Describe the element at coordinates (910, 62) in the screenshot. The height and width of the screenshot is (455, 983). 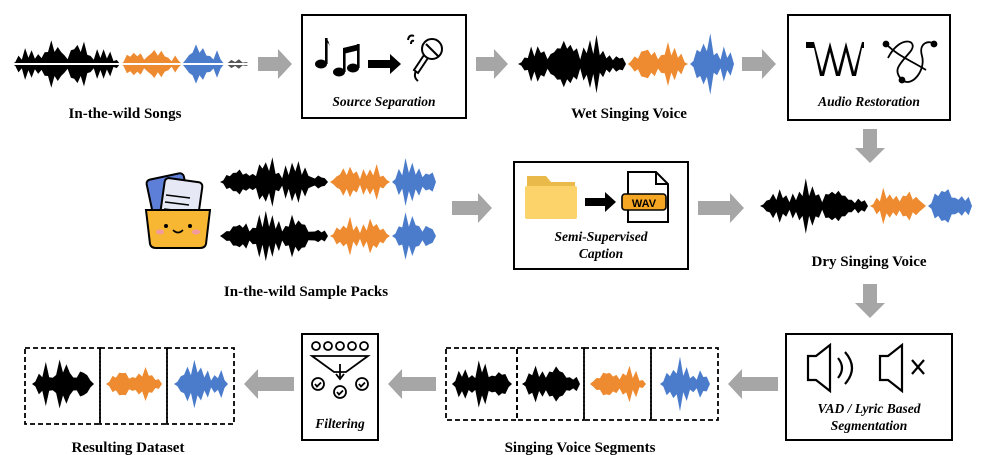
I see `restoration-curve-icon` at that location.